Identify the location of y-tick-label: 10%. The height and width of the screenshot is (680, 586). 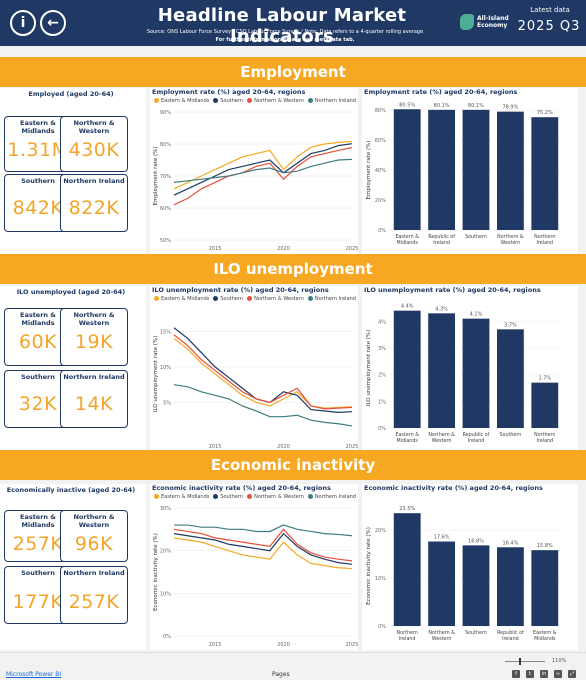
(165, 368).